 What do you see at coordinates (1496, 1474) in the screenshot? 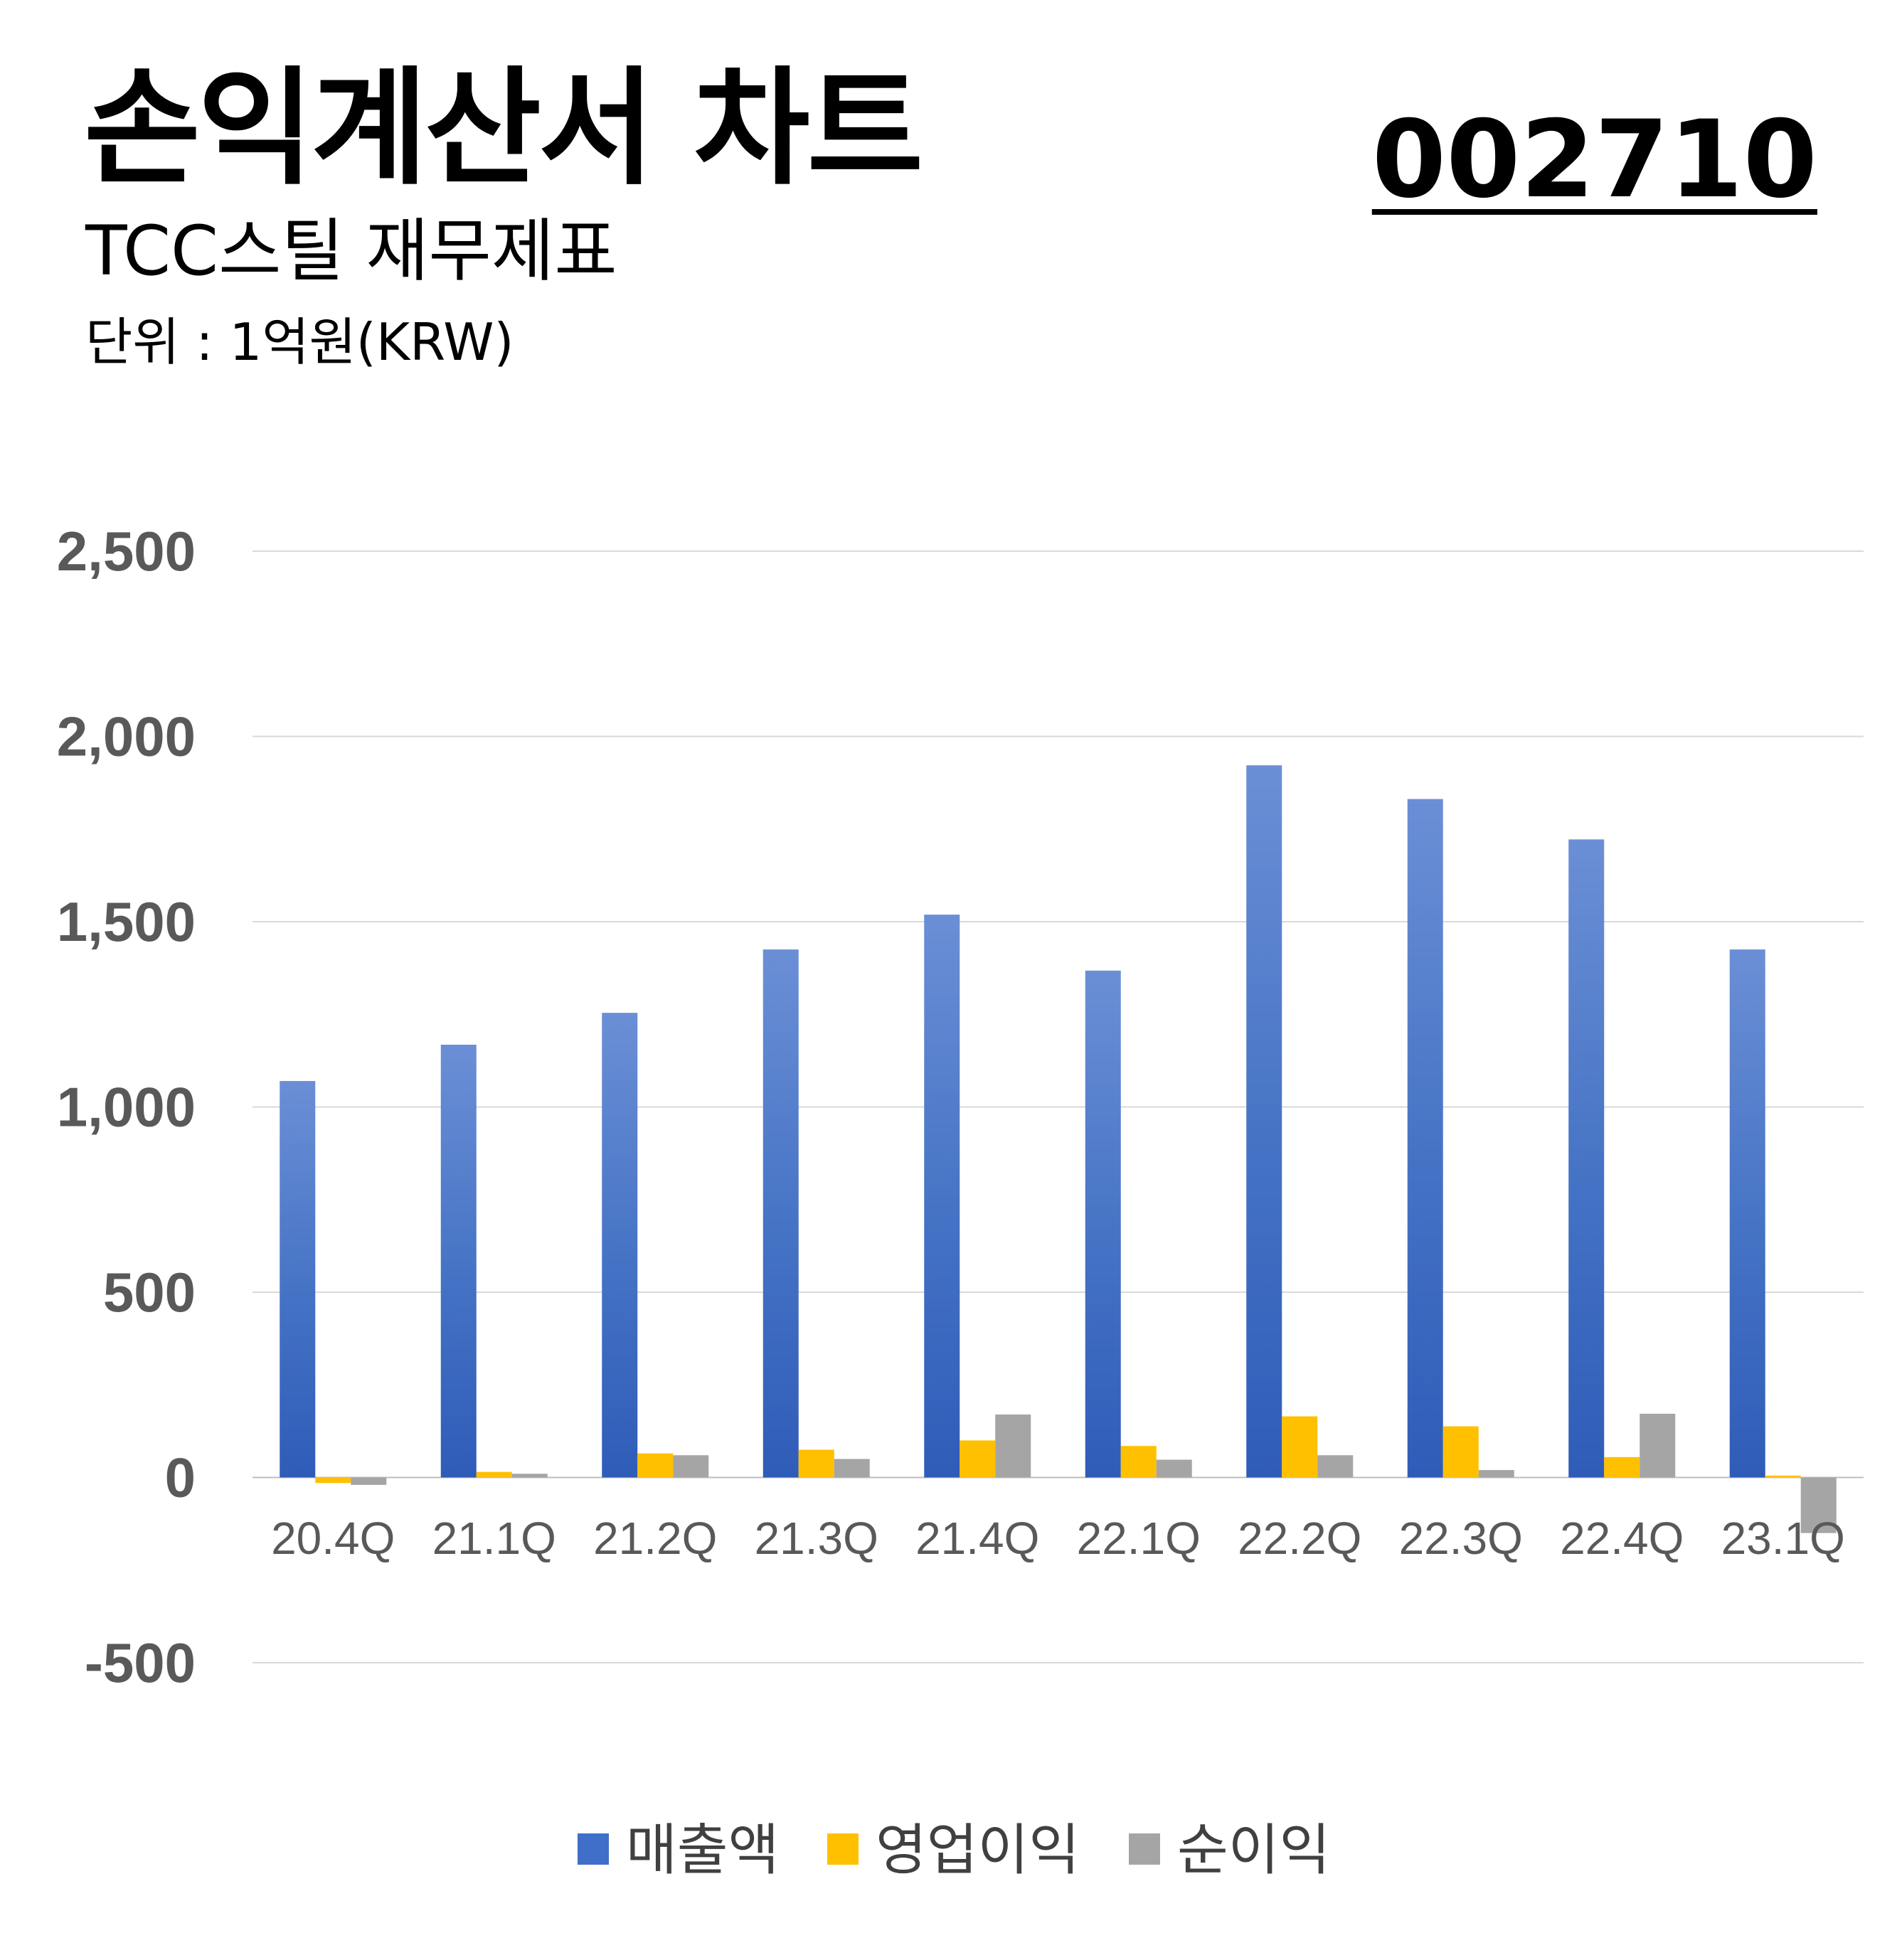
I see `bar-net-profit-22.3Q` at bounding box center [1496, 1474].